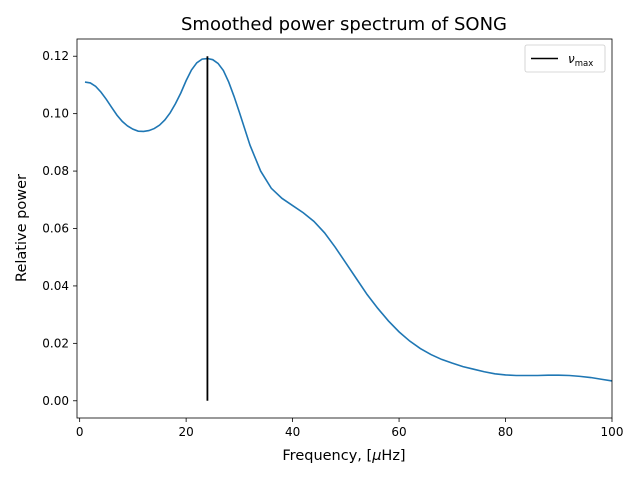 The height and width of the screenshot is (480, 640). What do you see at coordinates (55, 343) in the screenshot?
I see `y-tick-label: 0.02` at bounding box center [55, 343].